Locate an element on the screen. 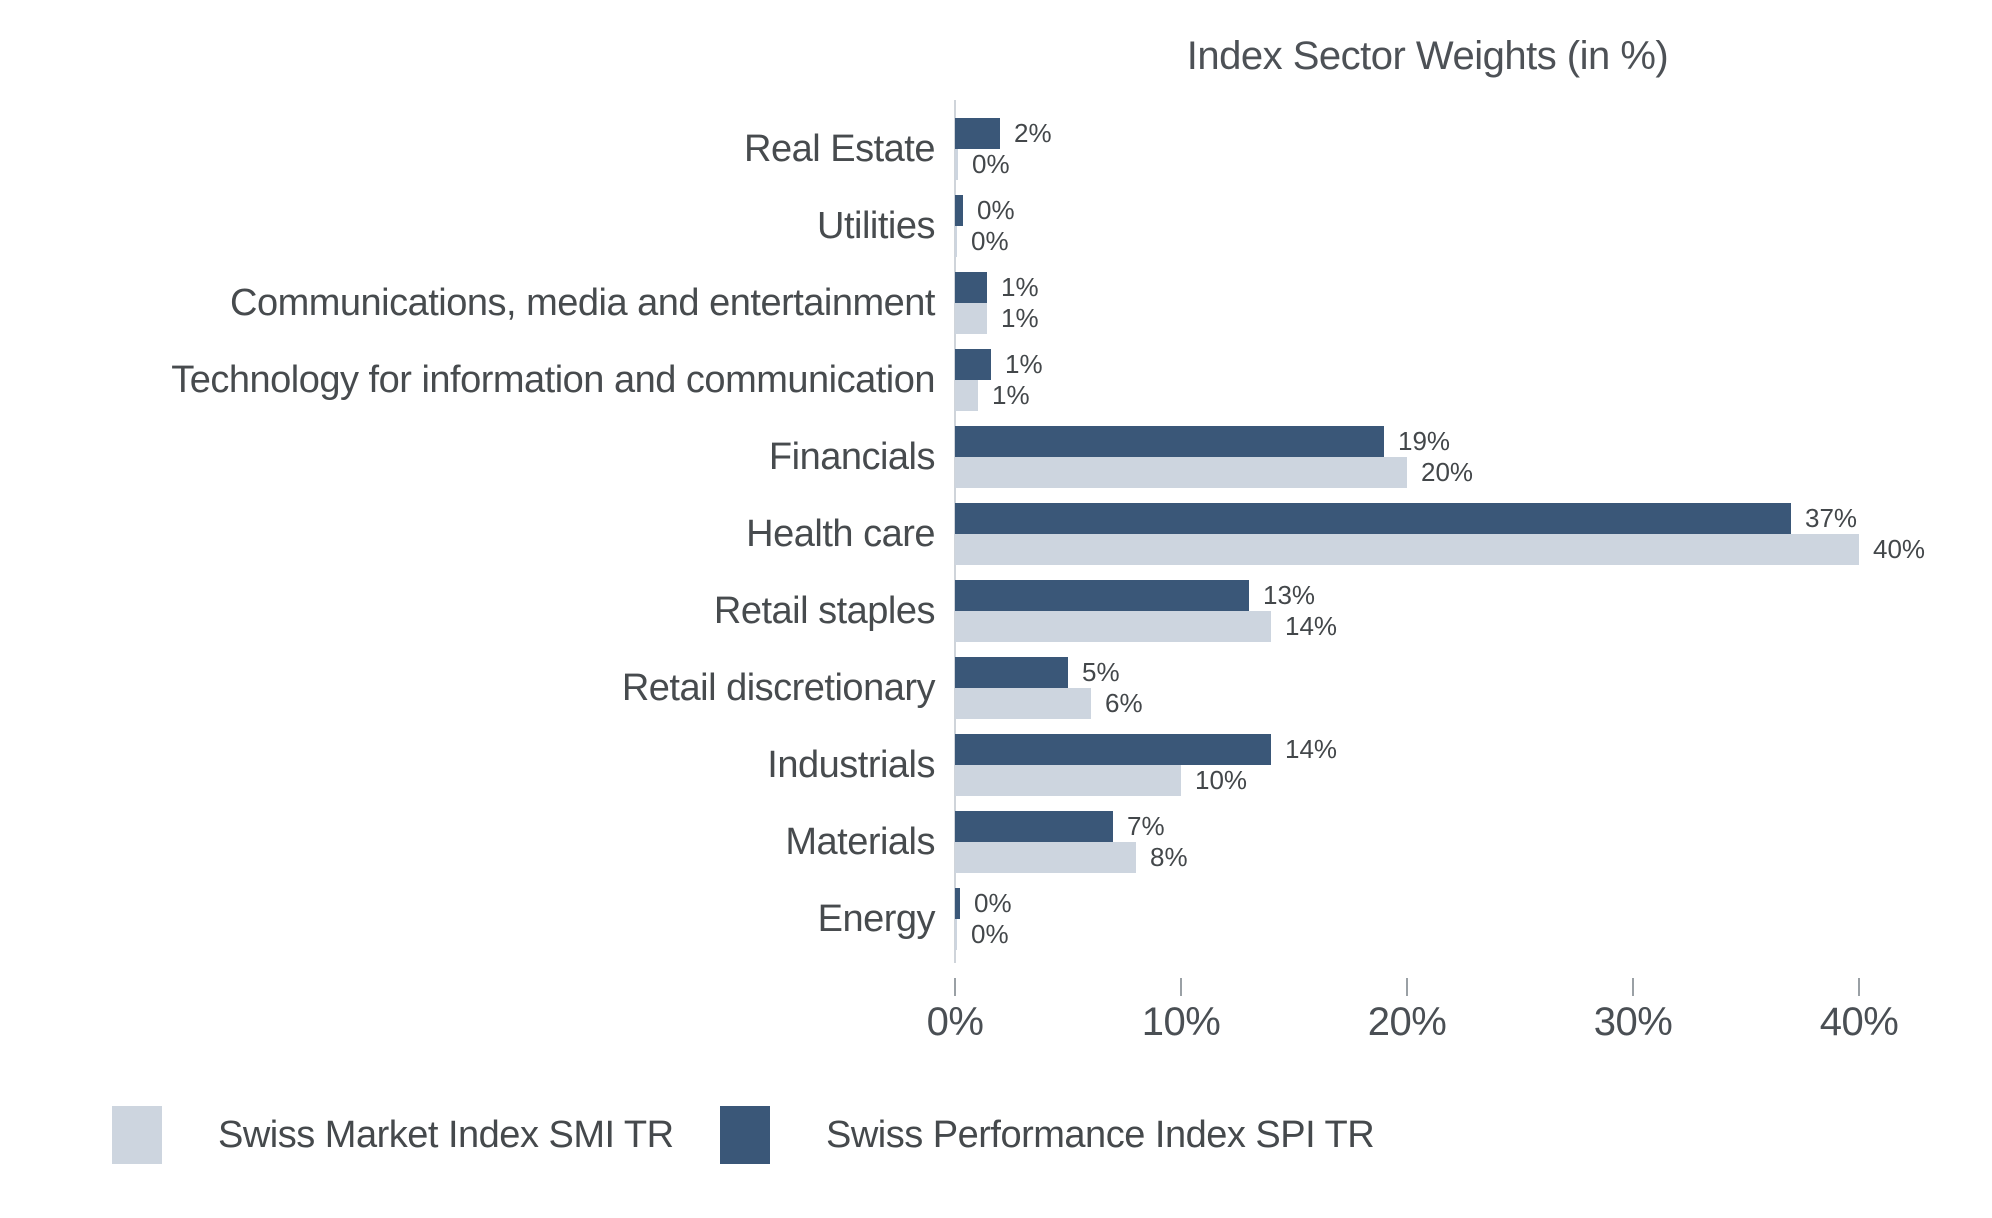 The image size is (1992, 1218). bar-value-label: 8% is located at coordinates (1169, 857).